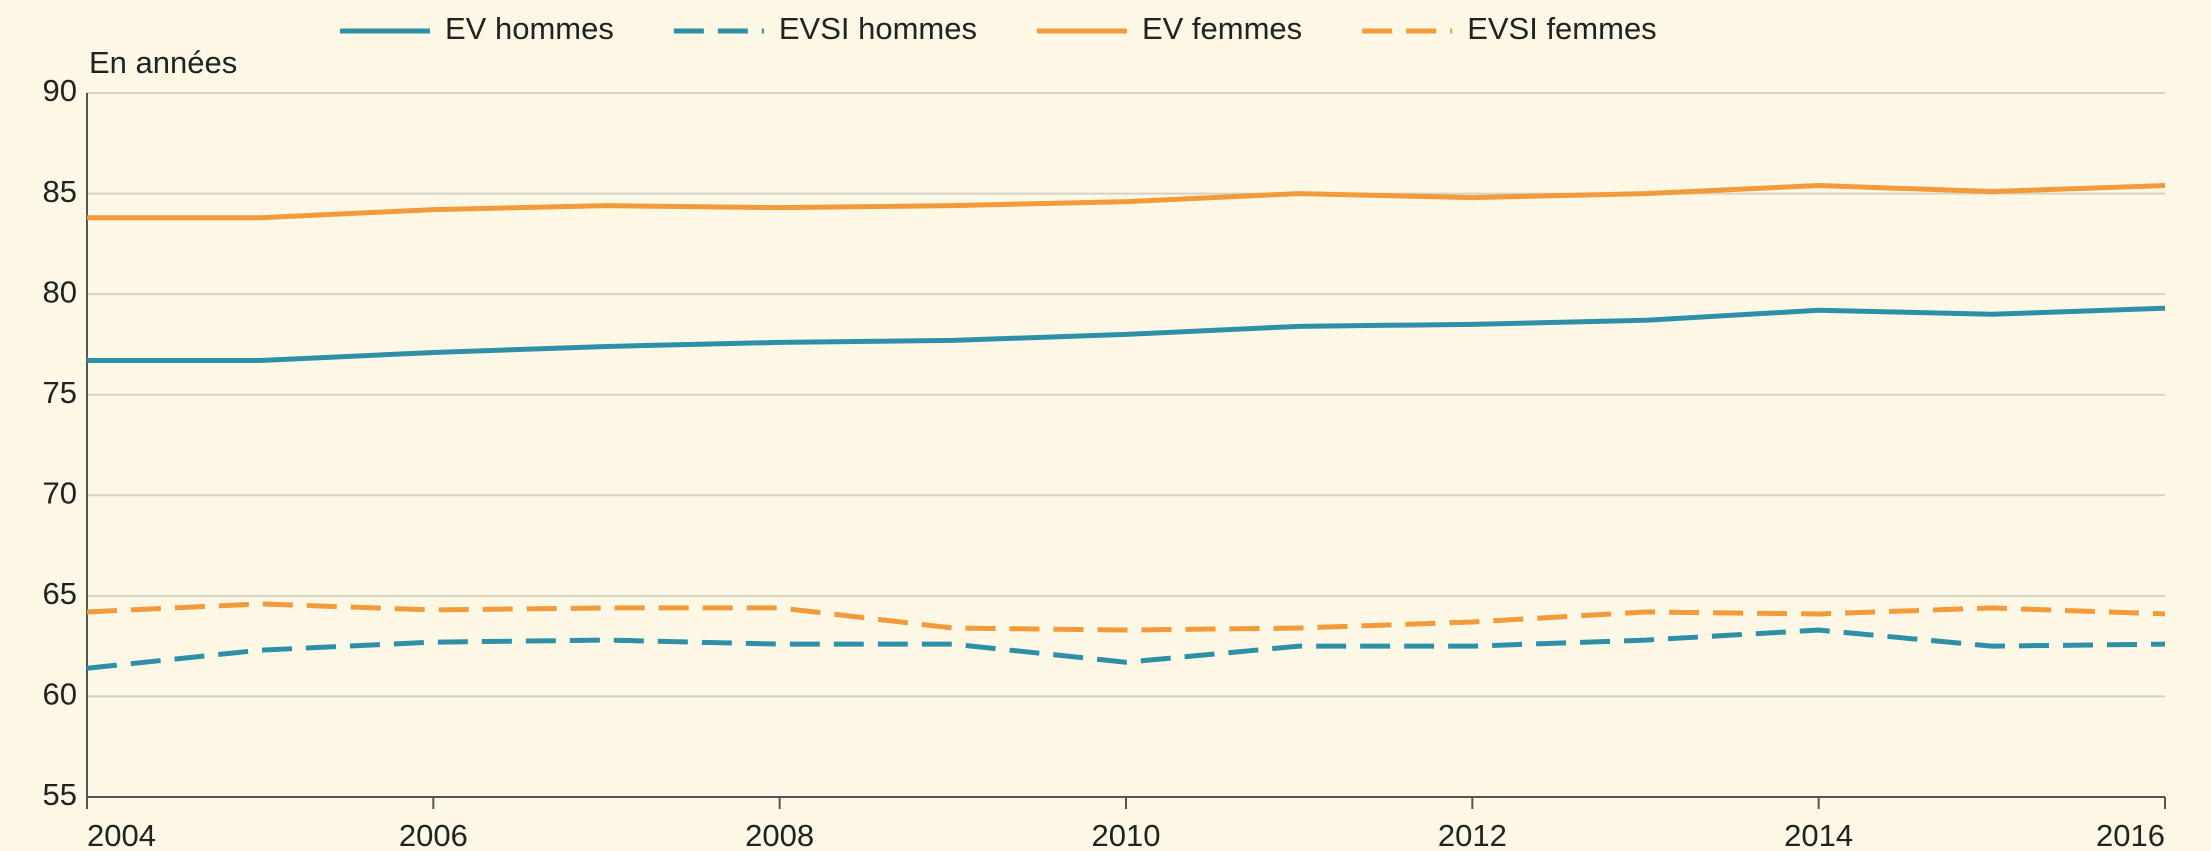 This screenshot has height=851, width=2211. I want to click on y-tick-label: 60, so click(60, 694).